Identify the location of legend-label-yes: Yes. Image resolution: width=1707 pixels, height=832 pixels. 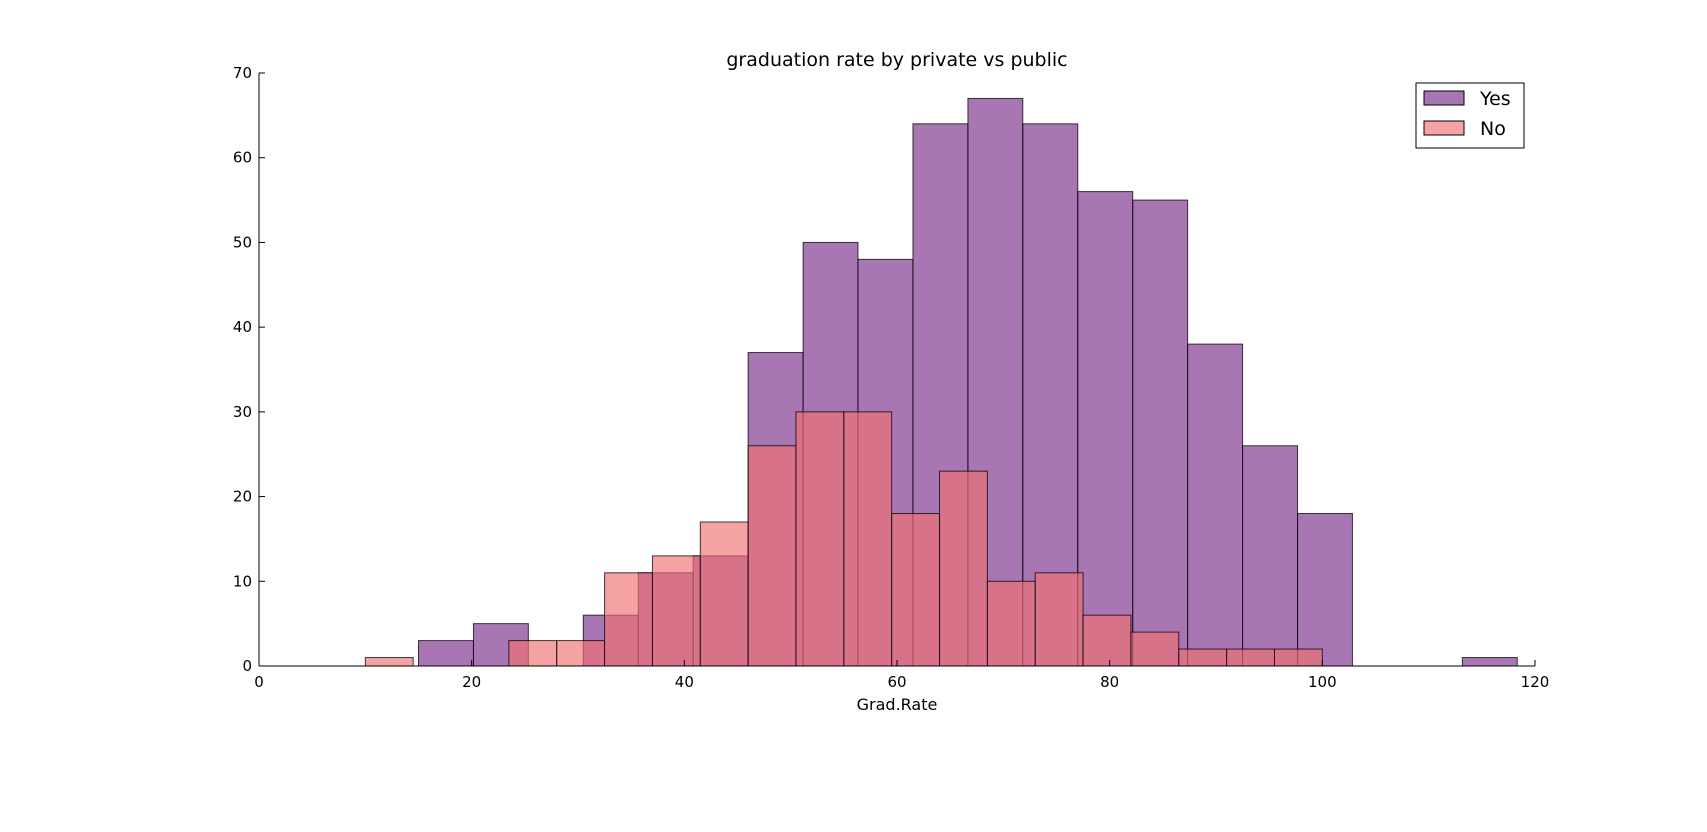
(1495, 99).